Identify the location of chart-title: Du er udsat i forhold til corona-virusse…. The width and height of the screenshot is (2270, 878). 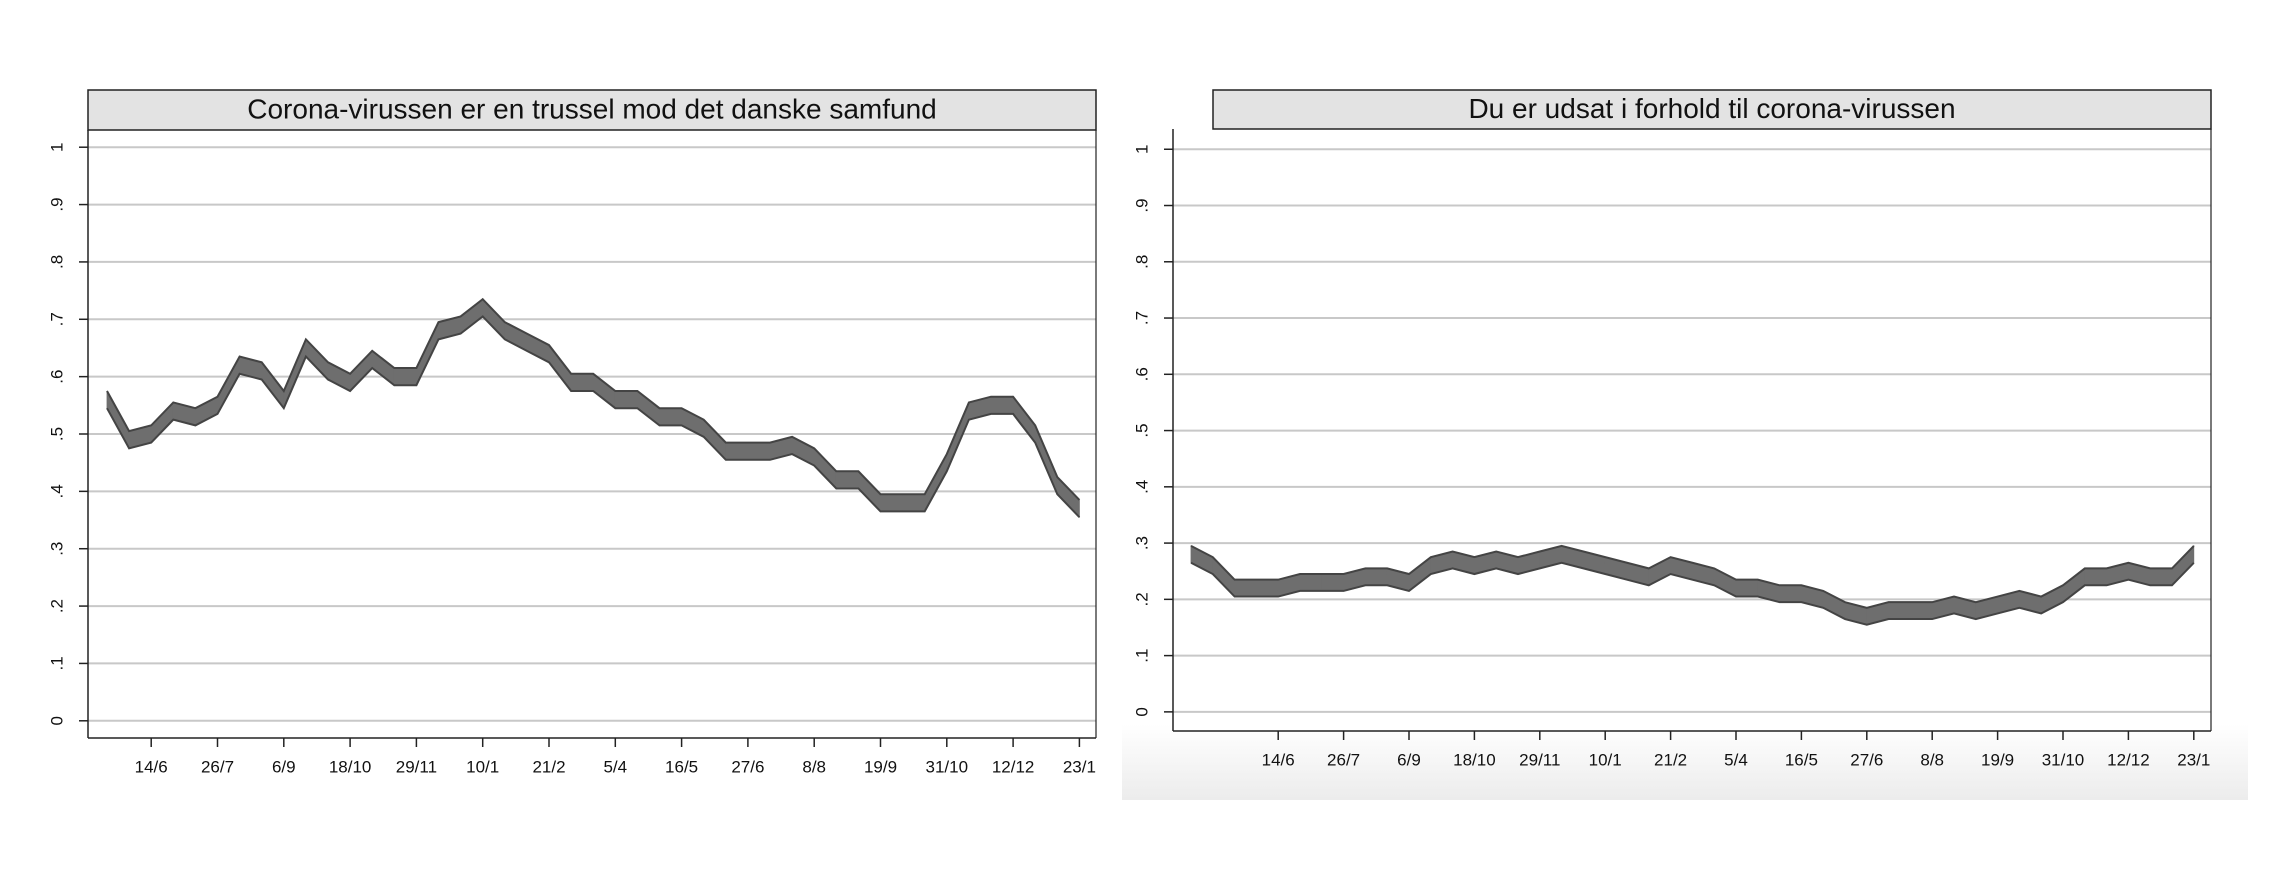
(1711, 108).